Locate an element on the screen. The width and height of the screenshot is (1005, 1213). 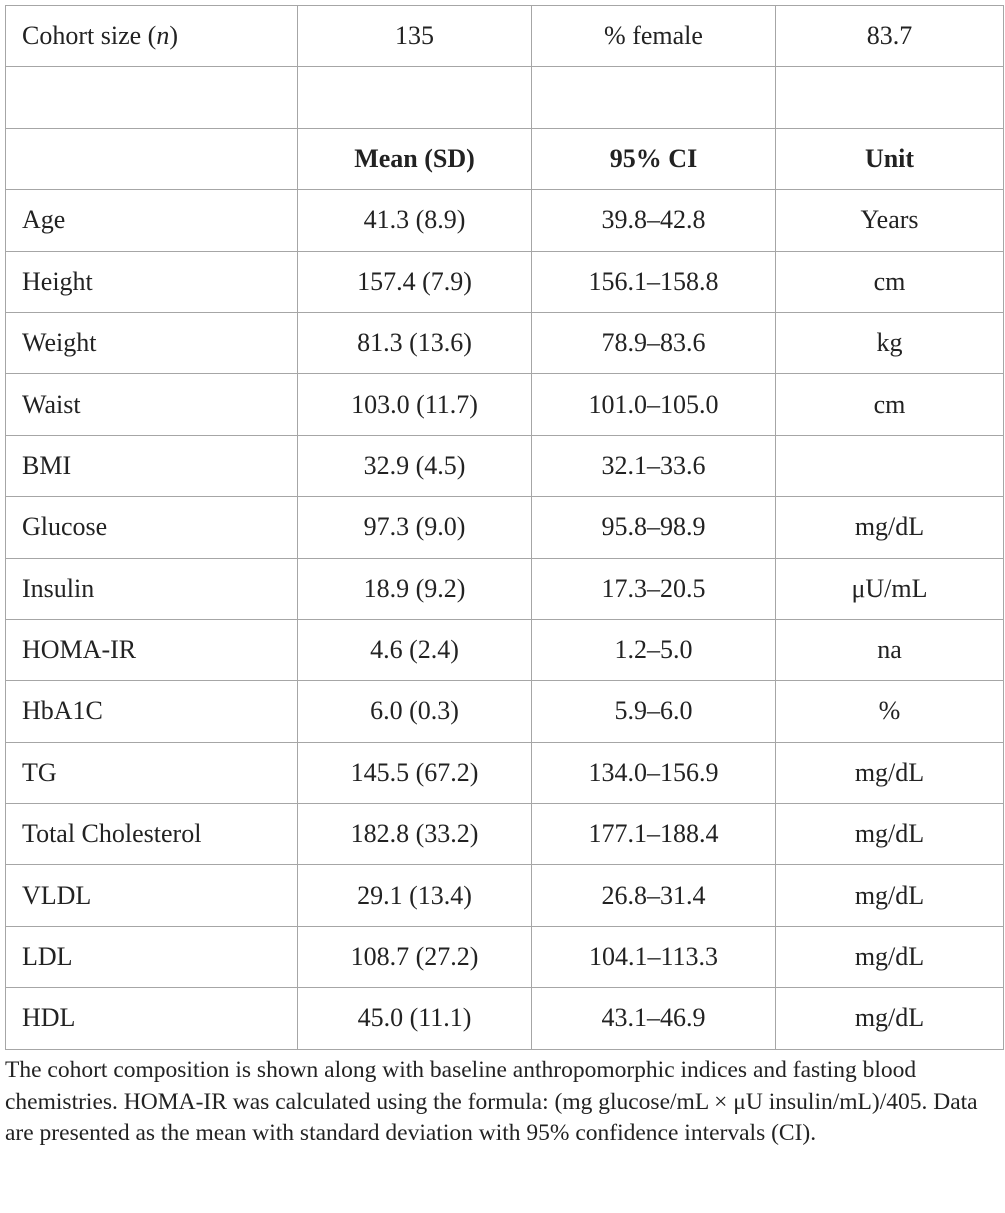
table-row is located at coordinates (504, 97).